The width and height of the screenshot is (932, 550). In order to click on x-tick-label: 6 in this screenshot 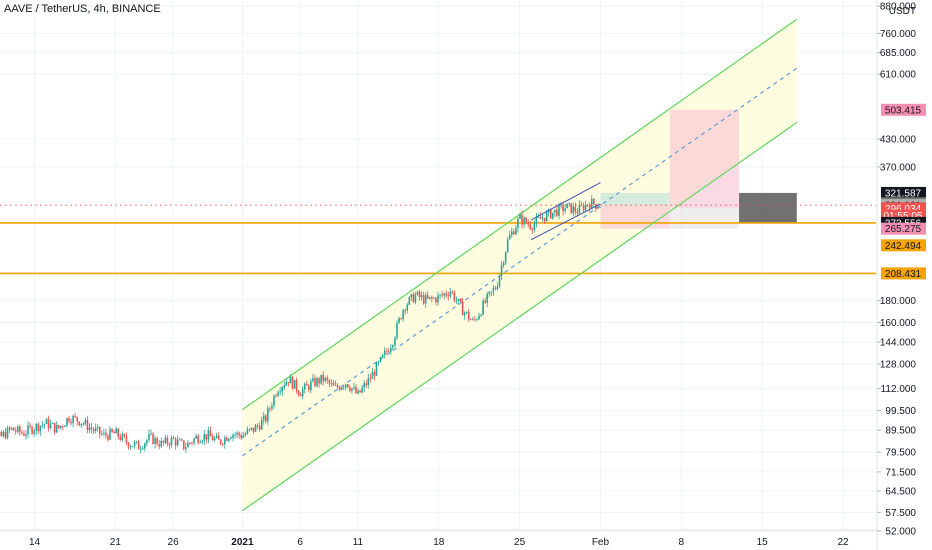, I will do `click(300, 542)`.